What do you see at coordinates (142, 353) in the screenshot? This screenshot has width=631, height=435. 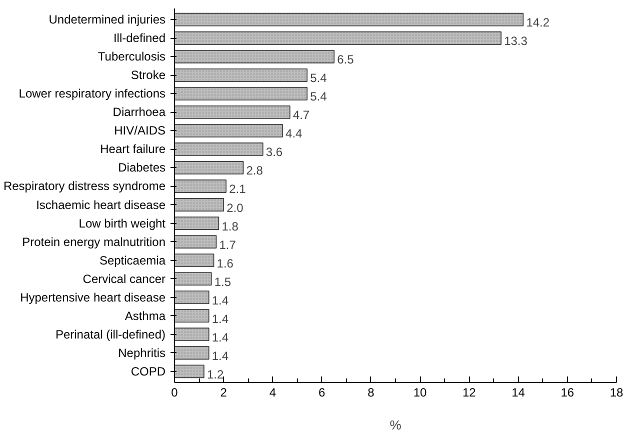 I see `y-tick-label: Nephritis` at bounding box center [142, 353].